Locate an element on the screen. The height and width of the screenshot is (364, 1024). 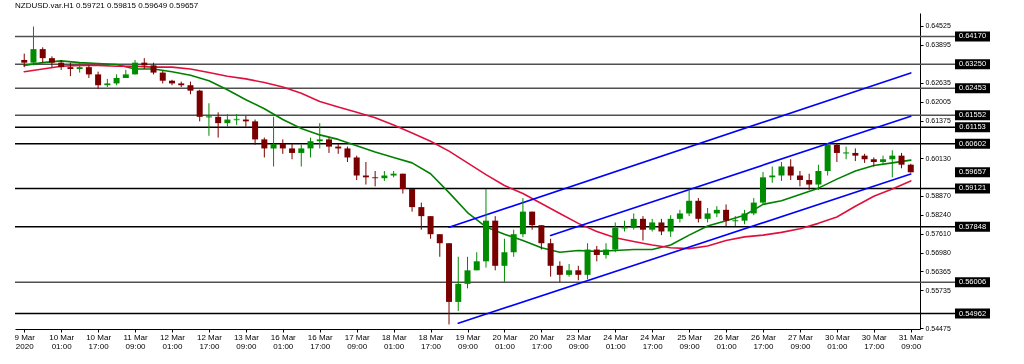
x-tick-label: 18 Mar 01:00 is located at coordinates (394, 341).